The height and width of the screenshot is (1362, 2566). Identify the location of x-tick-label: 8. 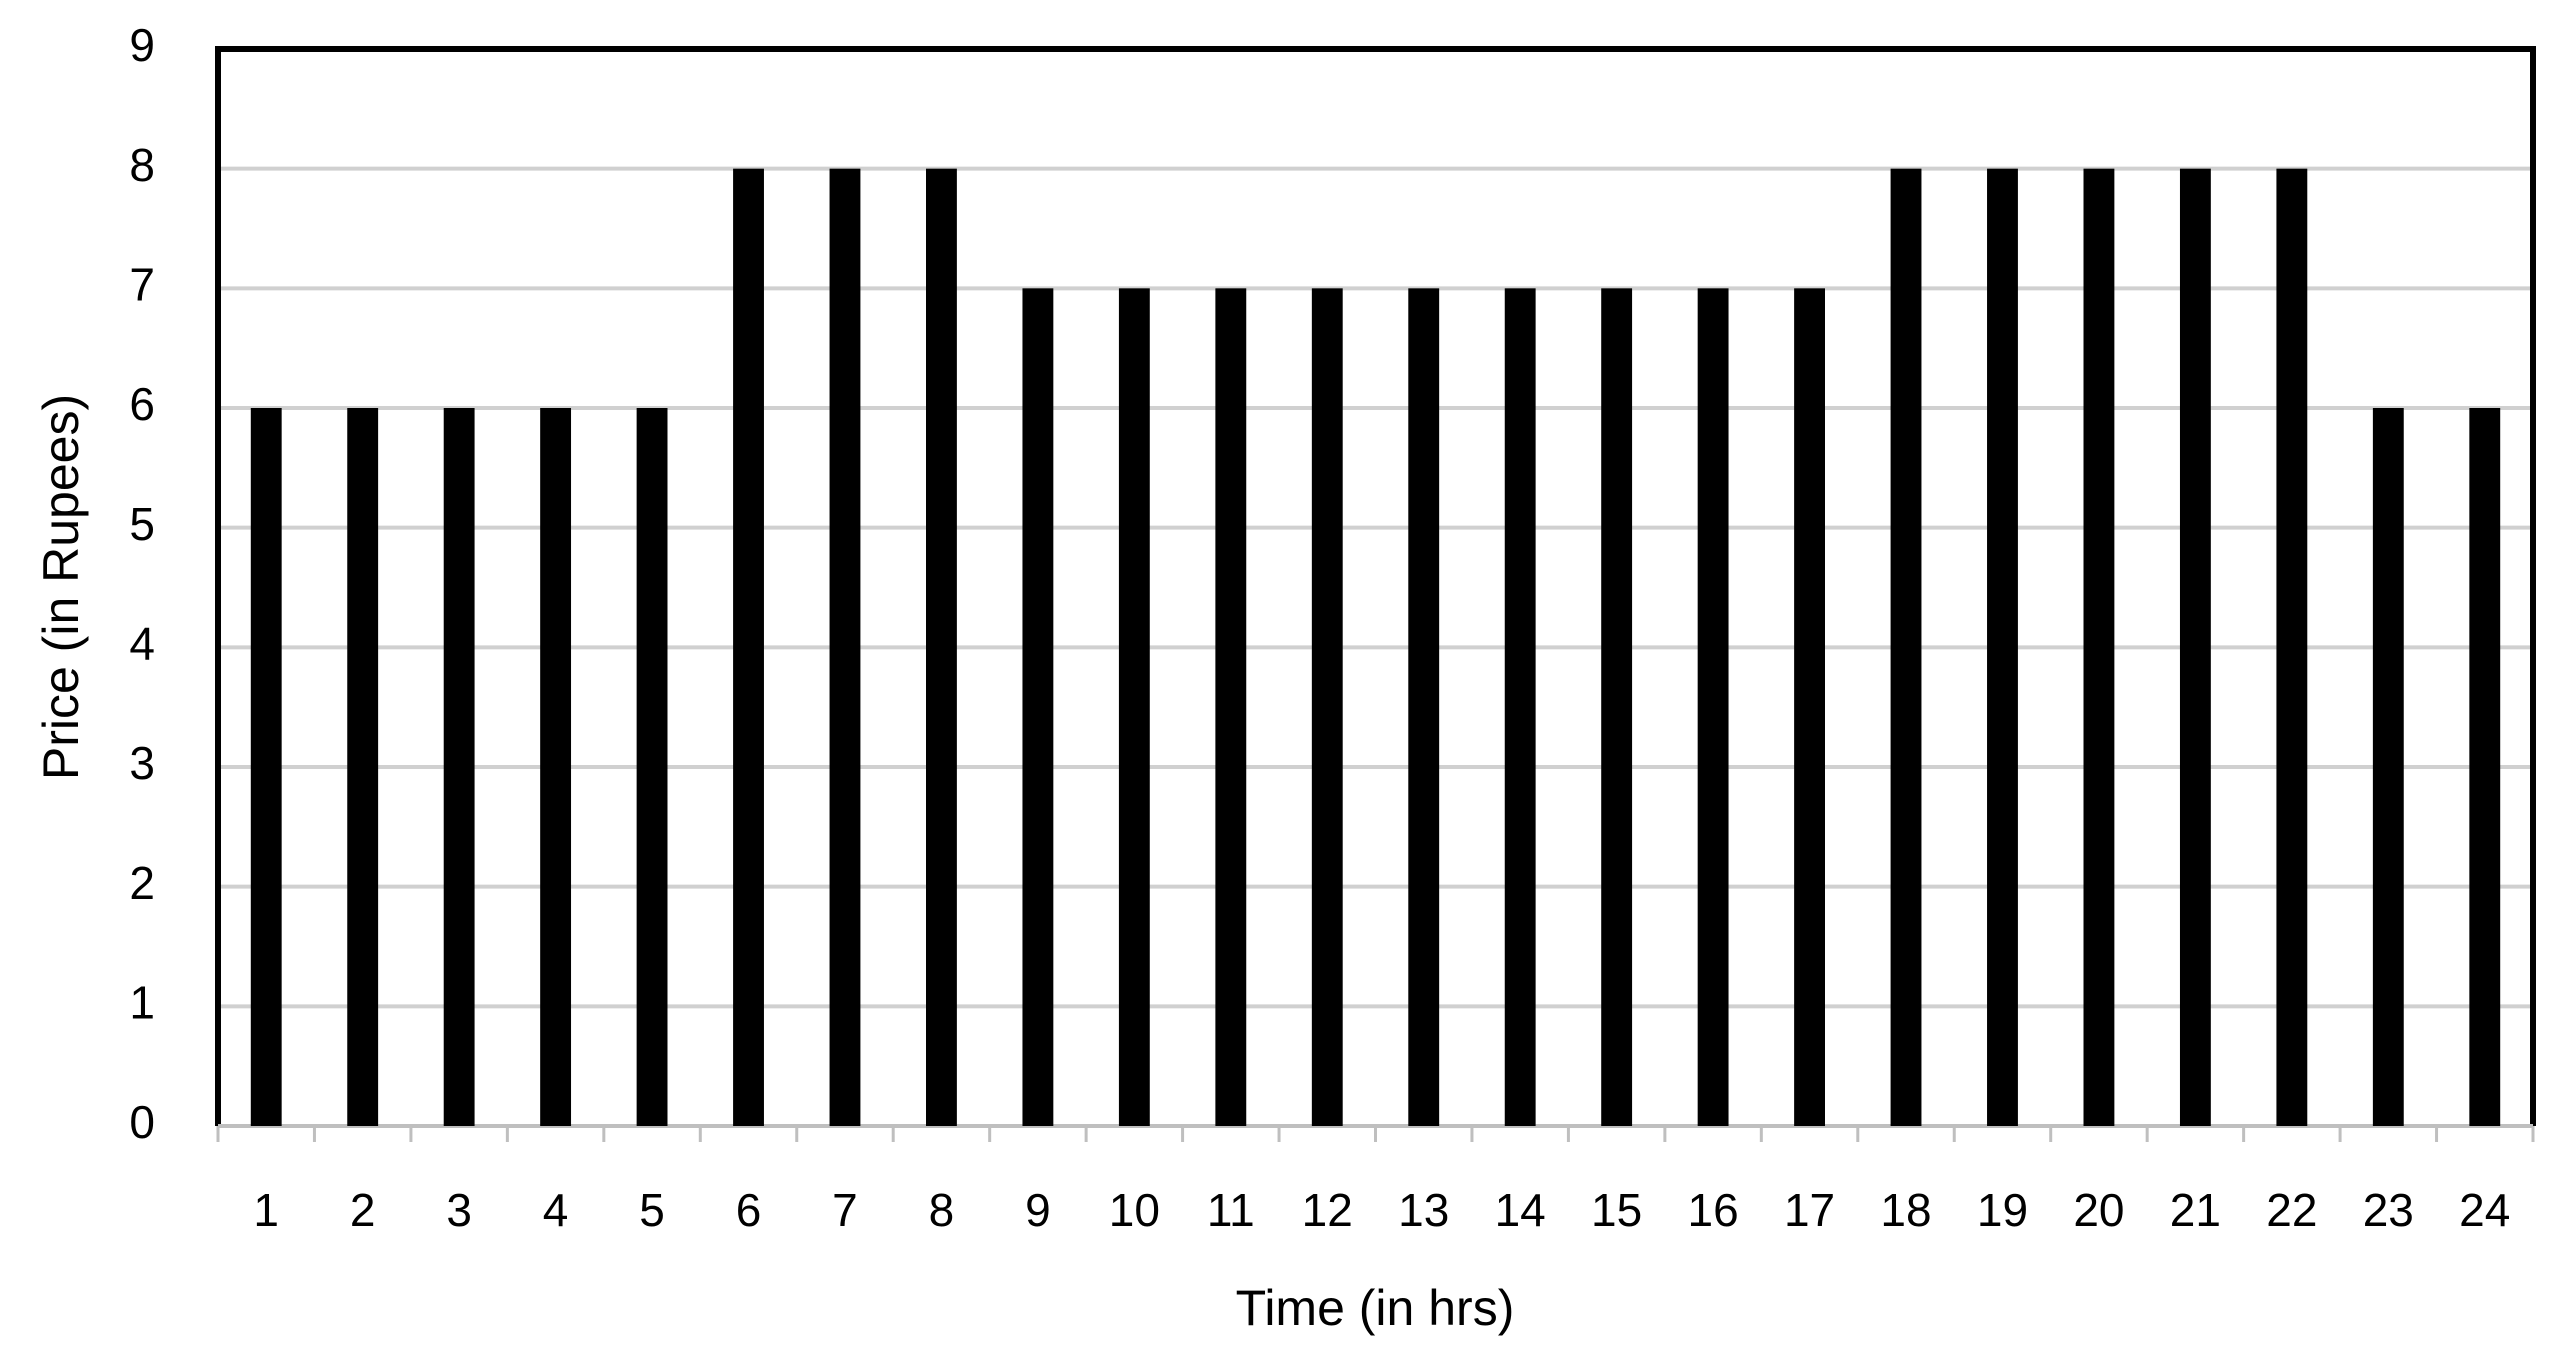
(942, 1210).